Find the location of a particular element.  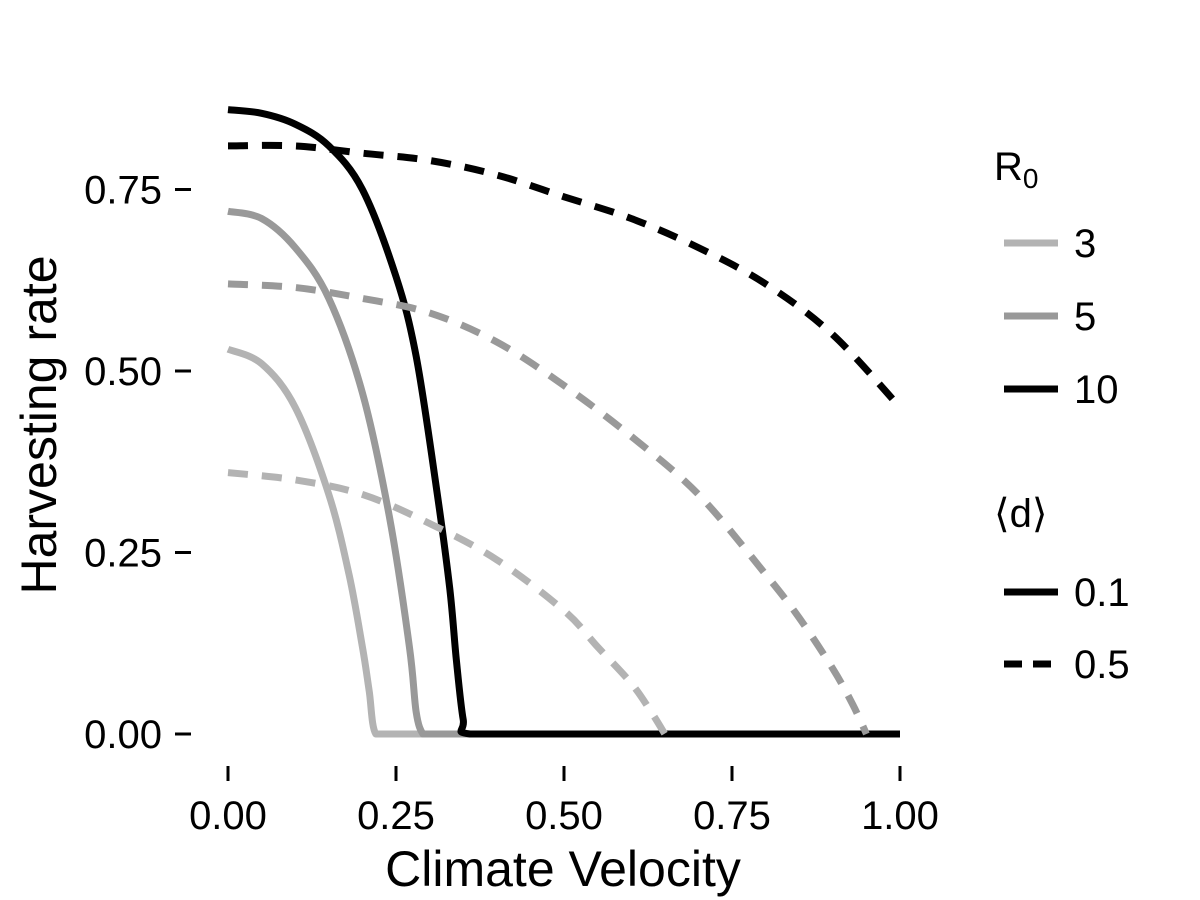

legend-label-d-01: 0.1 is located at coordinates (1102, 593).